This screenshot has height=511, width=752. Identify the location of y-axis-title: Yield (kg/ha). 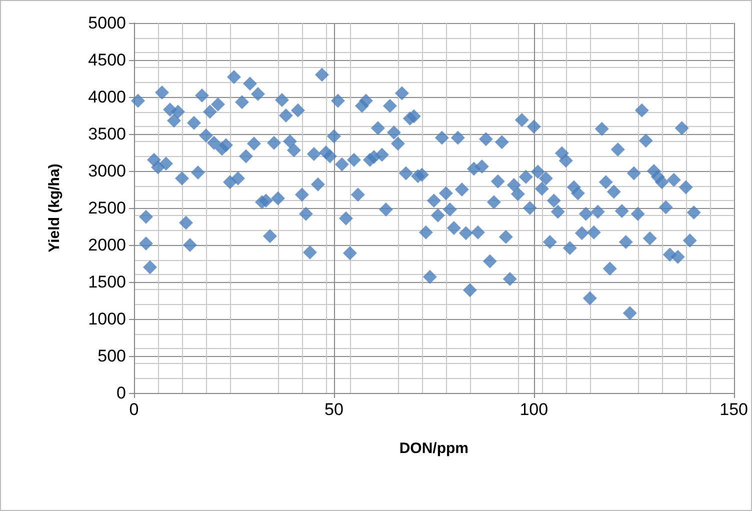
(54, 208).